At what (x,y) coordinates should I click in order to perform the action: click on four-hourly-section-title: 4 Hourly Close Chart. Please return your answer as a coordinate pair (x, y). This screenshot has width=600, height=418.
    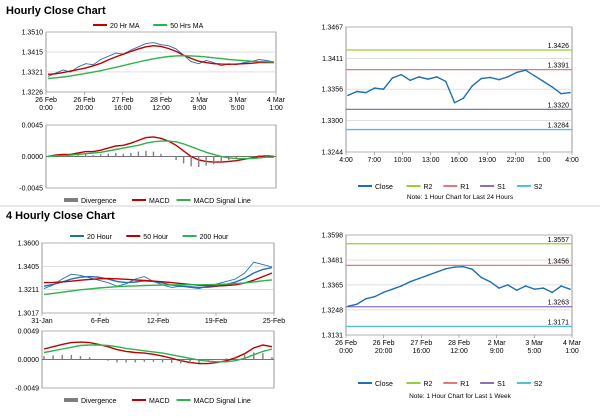
    Looking at the image, I should click on (60, 216).